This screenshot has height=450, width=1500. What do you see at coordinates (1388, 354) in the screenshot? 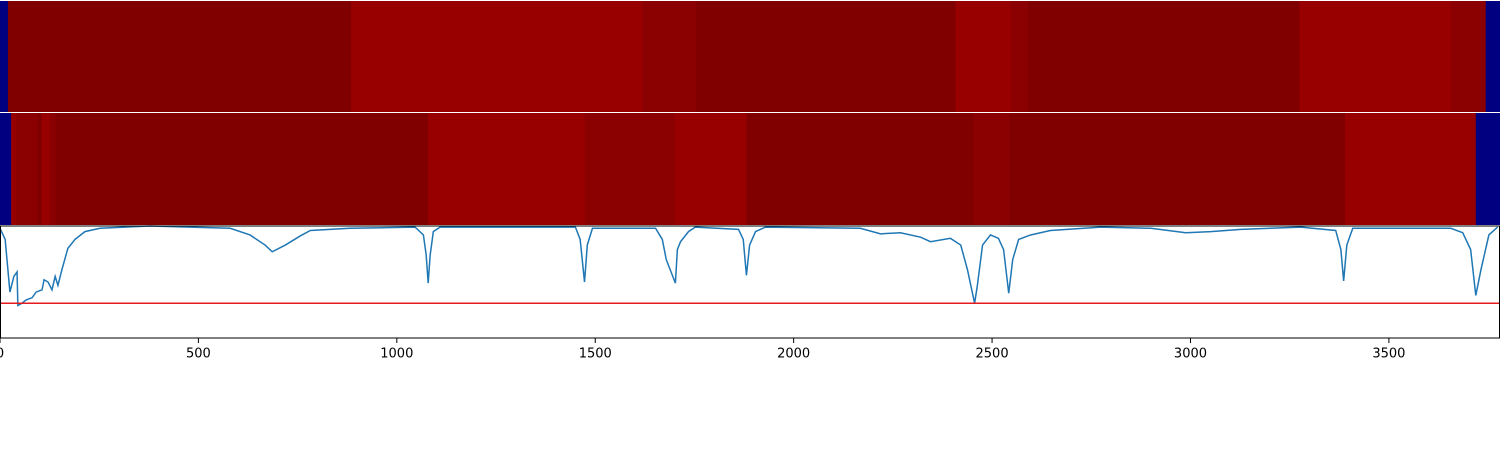
I see `x-tick-label: 3500` at bounding box center [1388, 354].